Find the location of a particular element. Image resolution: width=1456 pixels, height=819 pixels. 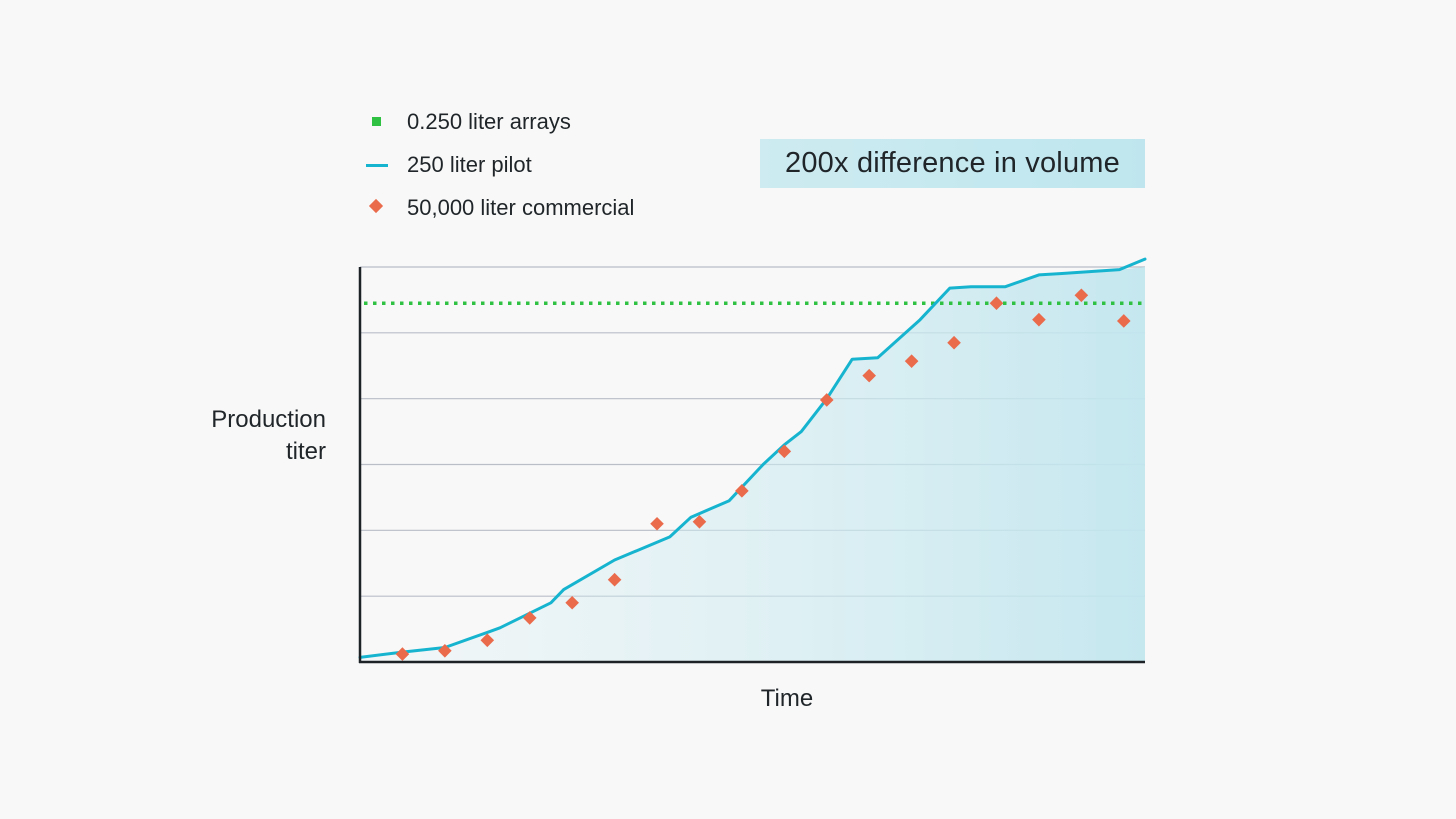

orange-diamond-marker-icon is located at coordinates (377, 208).